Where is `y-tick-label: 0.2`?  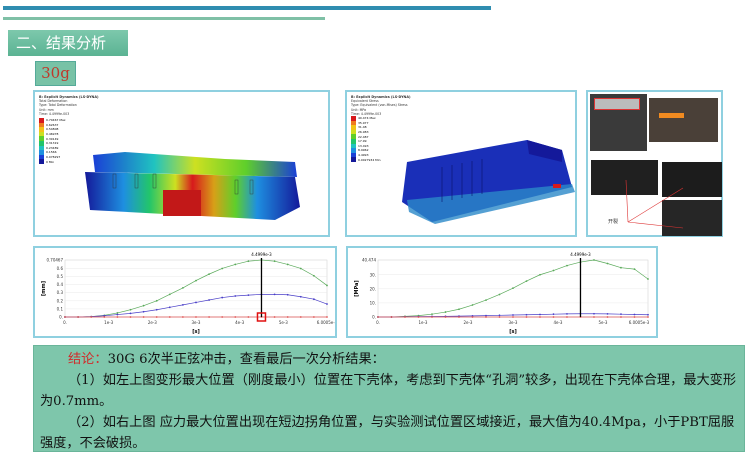
y-tick-label: 0.2 is located at coordinates (60, 300).